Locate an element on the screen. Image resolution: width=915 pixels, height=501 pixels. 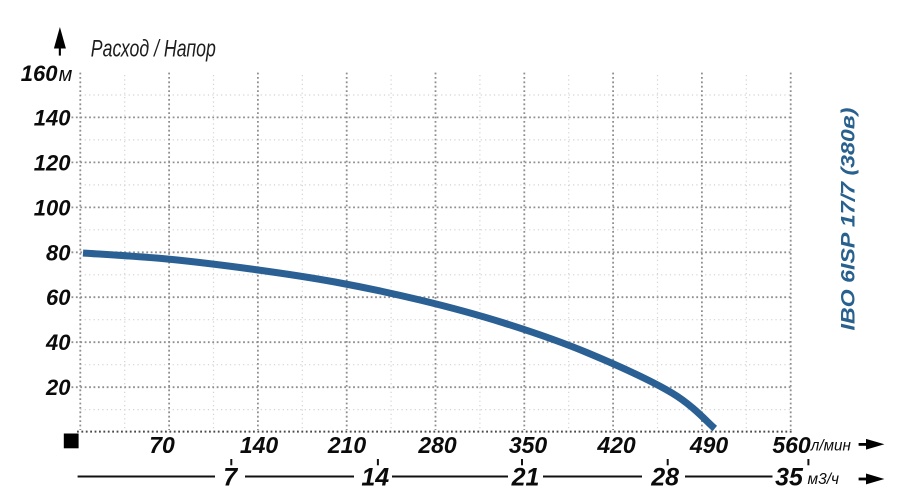
svg-text: 14 is located at coordinates (375, 478).